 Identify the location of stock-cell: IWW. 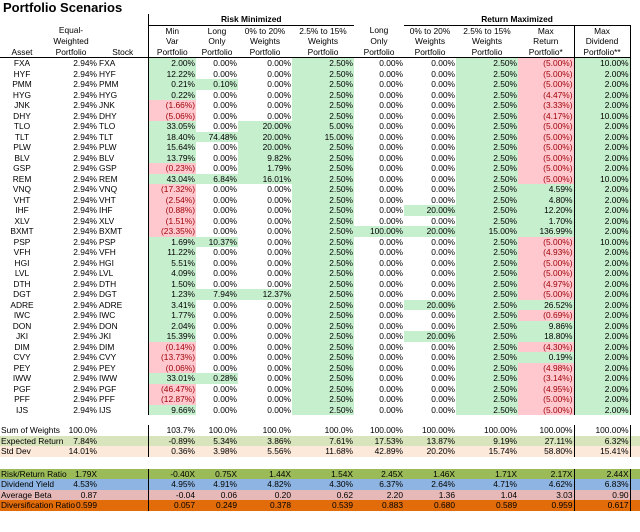
(108, 378).